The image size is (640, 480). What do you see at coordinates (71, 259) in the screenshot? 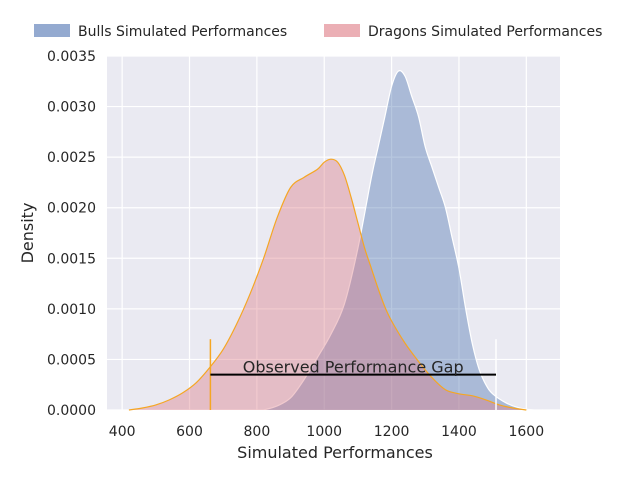
I see `y-tick-label: 0.0015` at bounding box center [71, 259].